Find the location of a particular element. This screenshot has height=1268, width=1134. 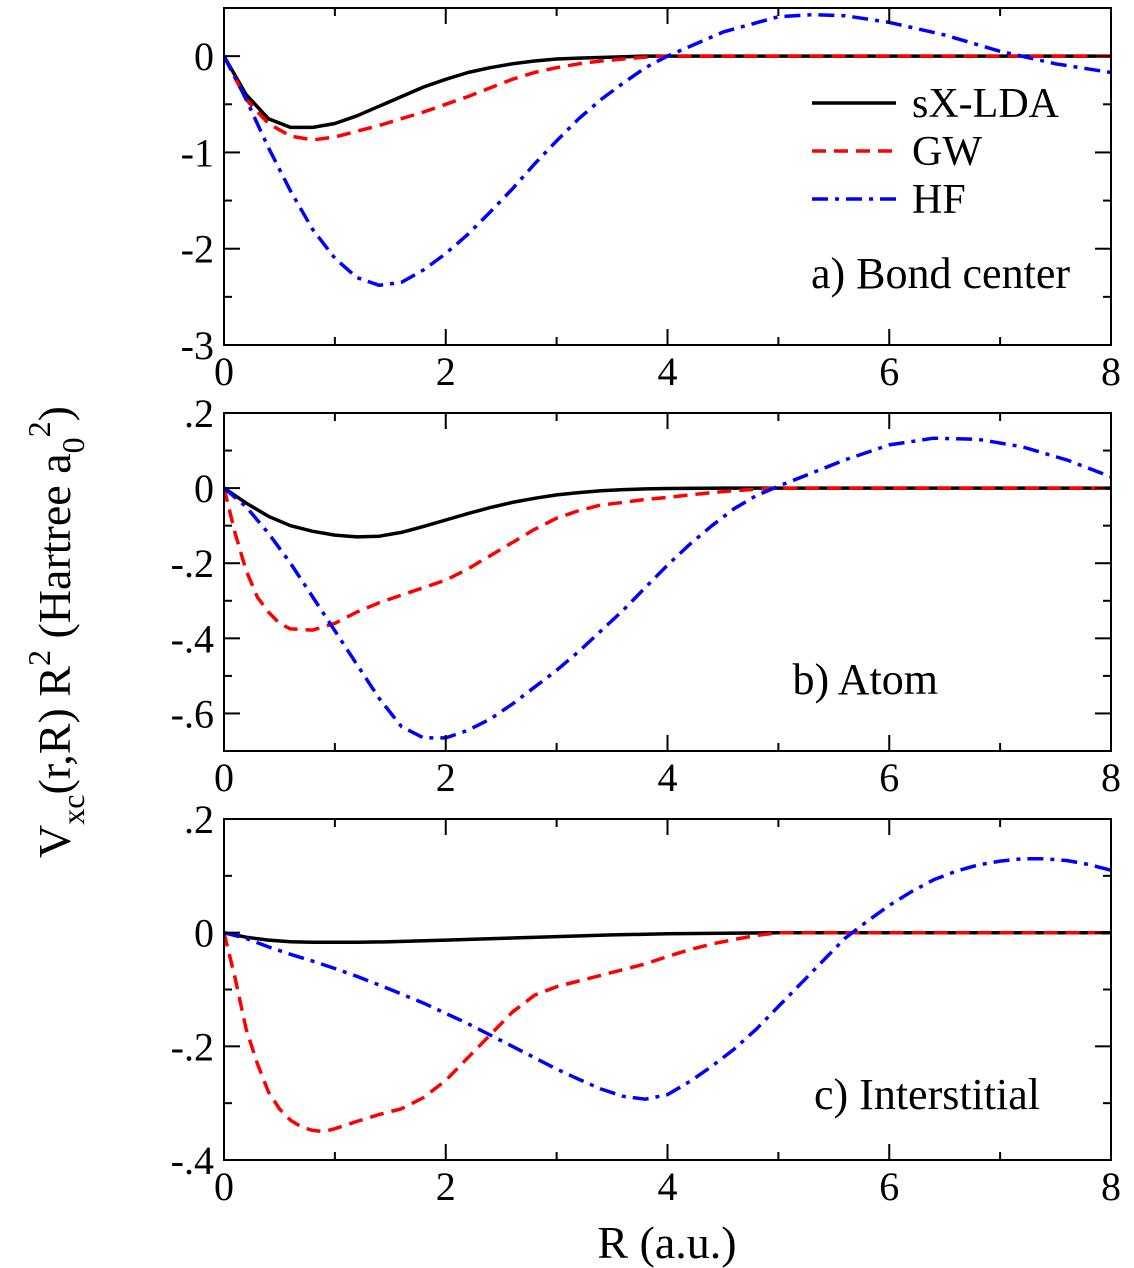

panel-annotation: a) Bond center is located at coordinates (940, 273).